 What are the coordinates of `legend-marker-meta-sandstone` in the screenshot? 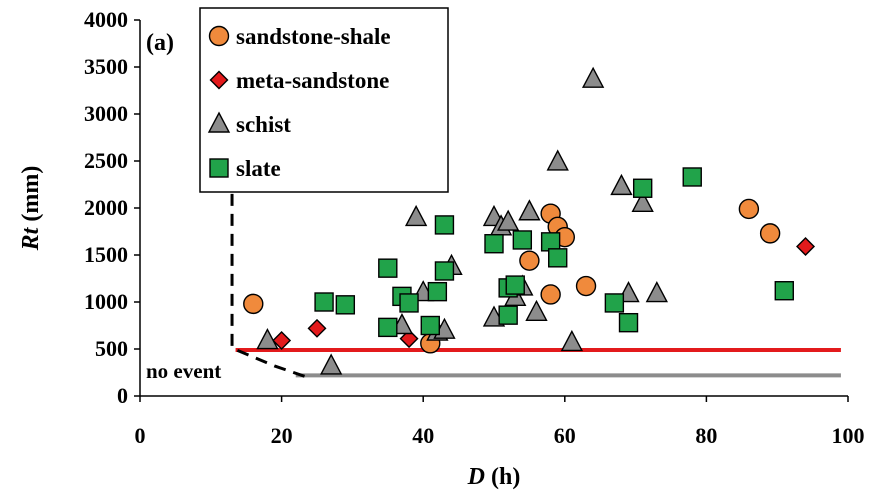 It's located at (219, 80).